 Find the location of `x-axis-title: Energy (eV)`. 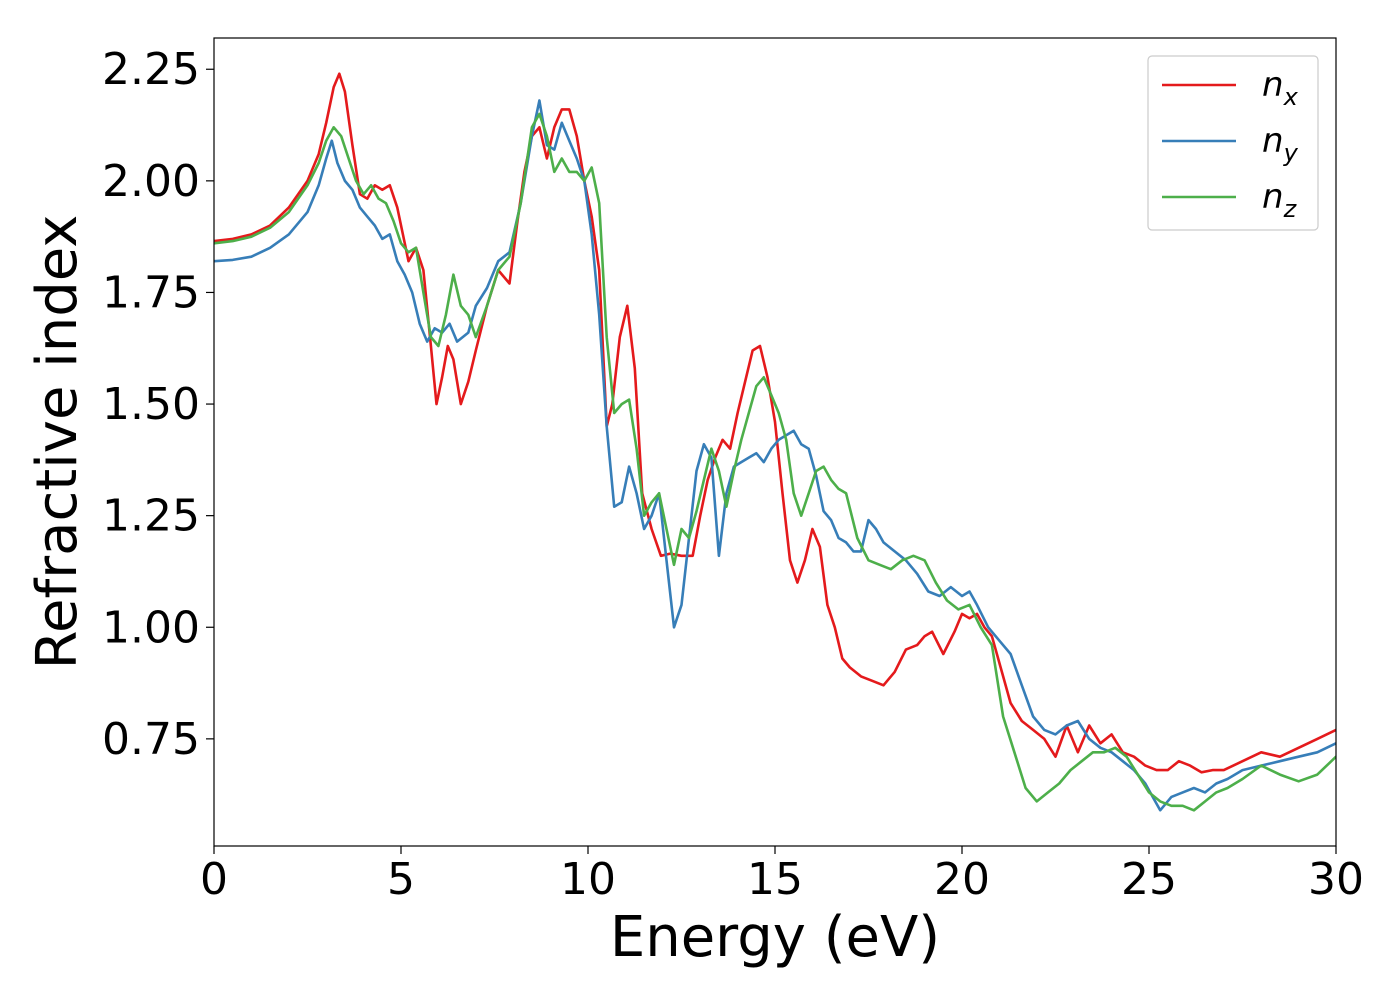

x-axis-title: Energy (eV) is located at coordinates (775, 937).